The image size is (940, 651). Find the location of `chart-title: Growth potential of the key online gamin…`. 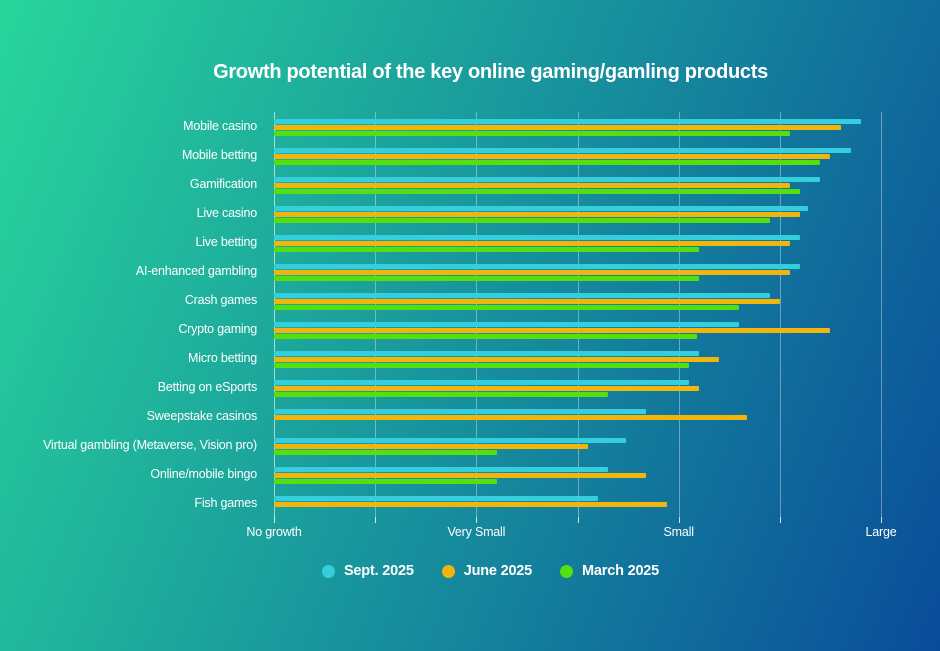

chart-title: Growth potential of the key online gamin… is located at coordinates (490, 72).